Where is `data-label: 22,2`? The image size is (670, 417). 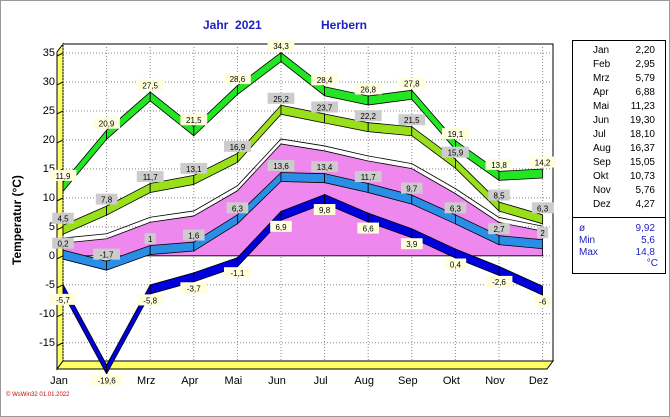
data-label: 22,2 is located at coordinates (368, 116).